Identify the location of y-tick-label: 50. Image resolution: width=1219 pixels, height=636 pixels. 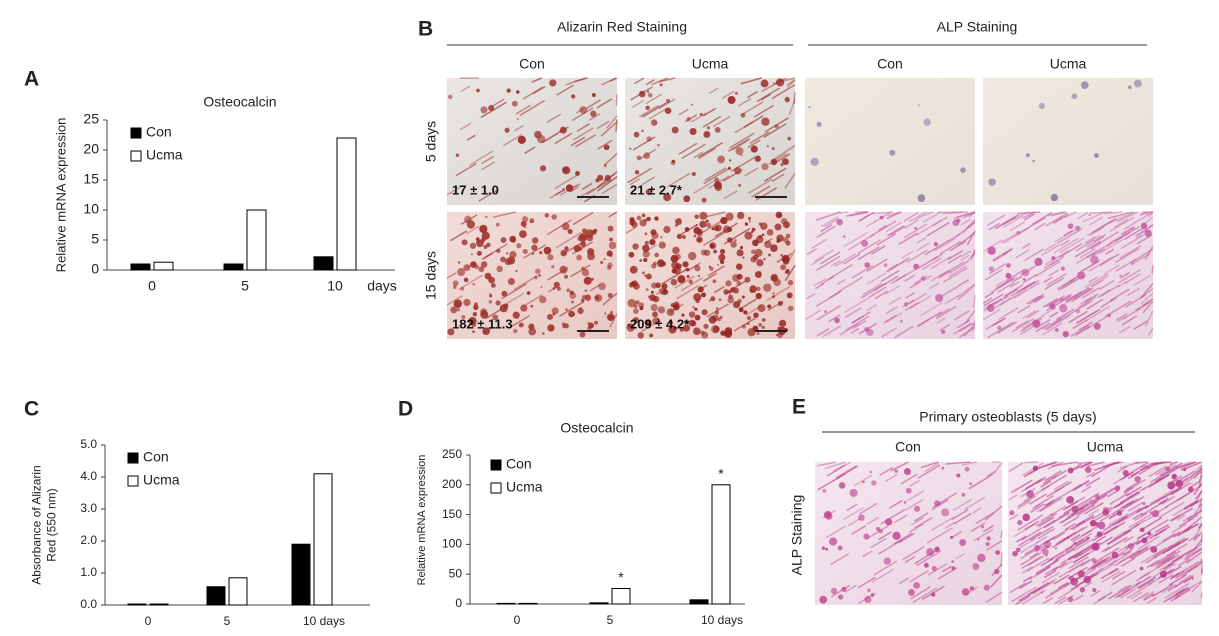
(456, 573).